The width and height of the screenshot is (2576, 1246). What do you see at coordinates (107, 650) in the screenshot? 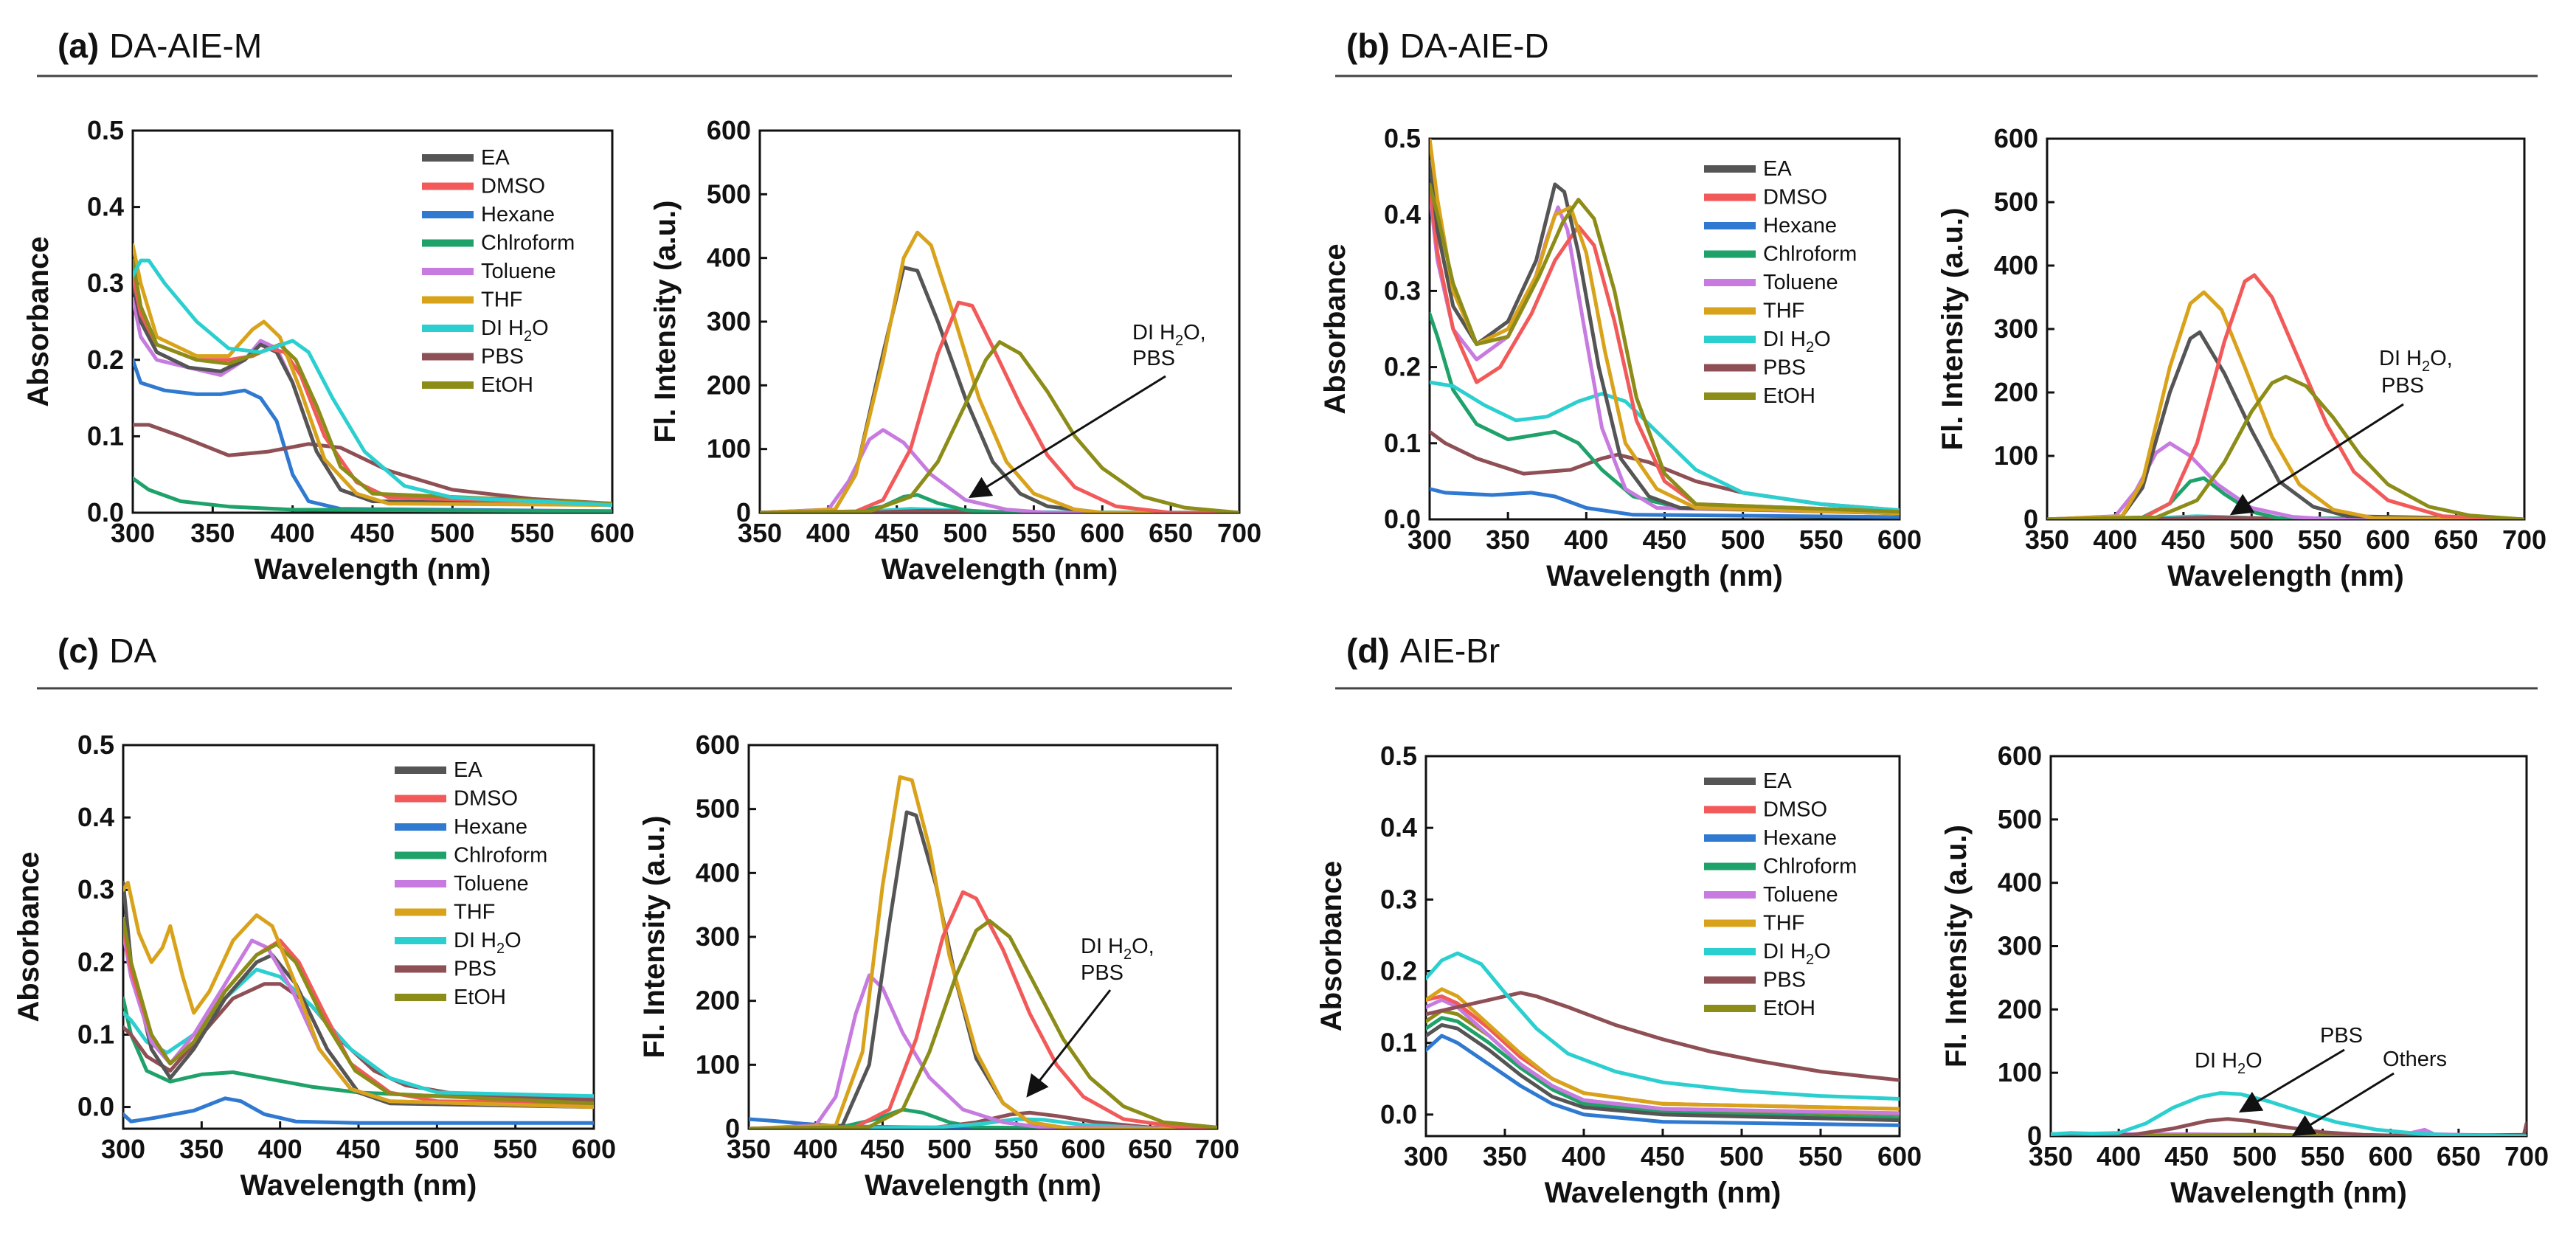
I see `svg-text:(c)DA: (c) DA` at bounding box center [107, 650].